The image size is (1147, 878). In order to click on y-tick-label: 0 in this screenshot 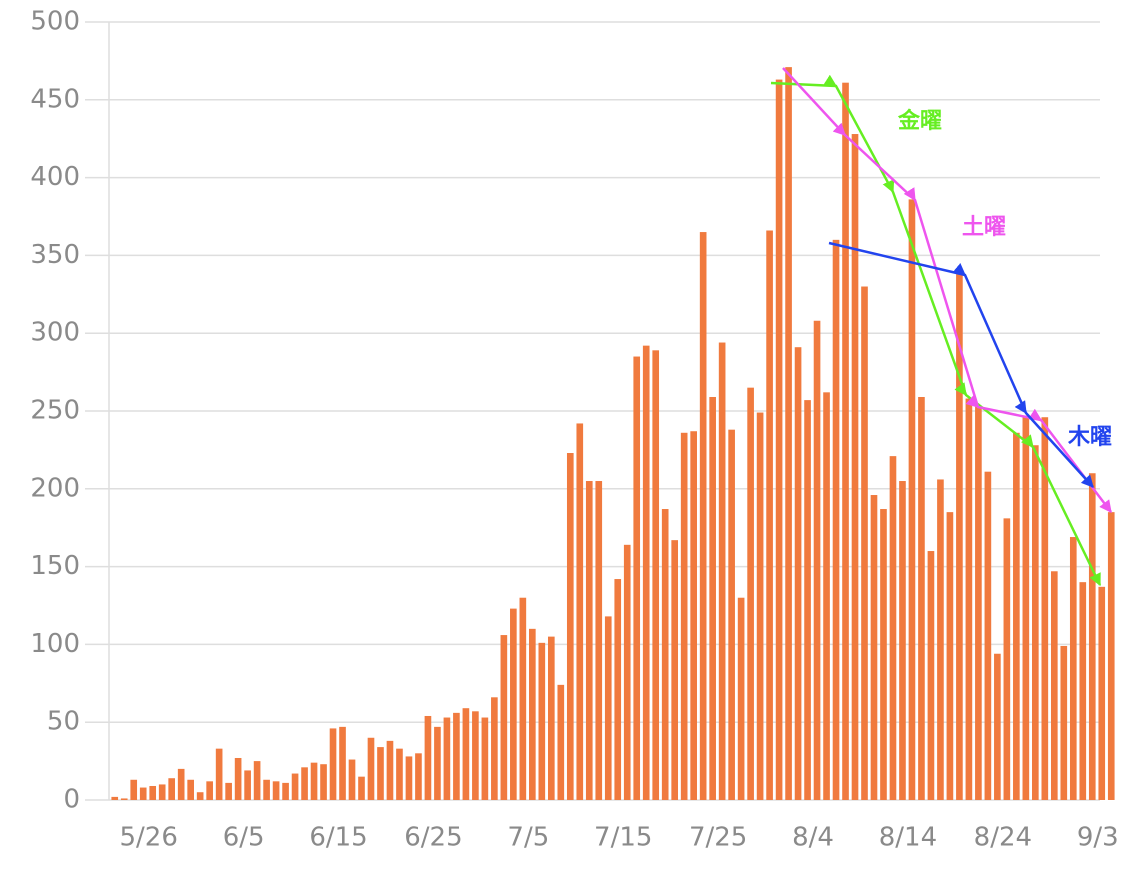, I will do `click(71, 800)`.